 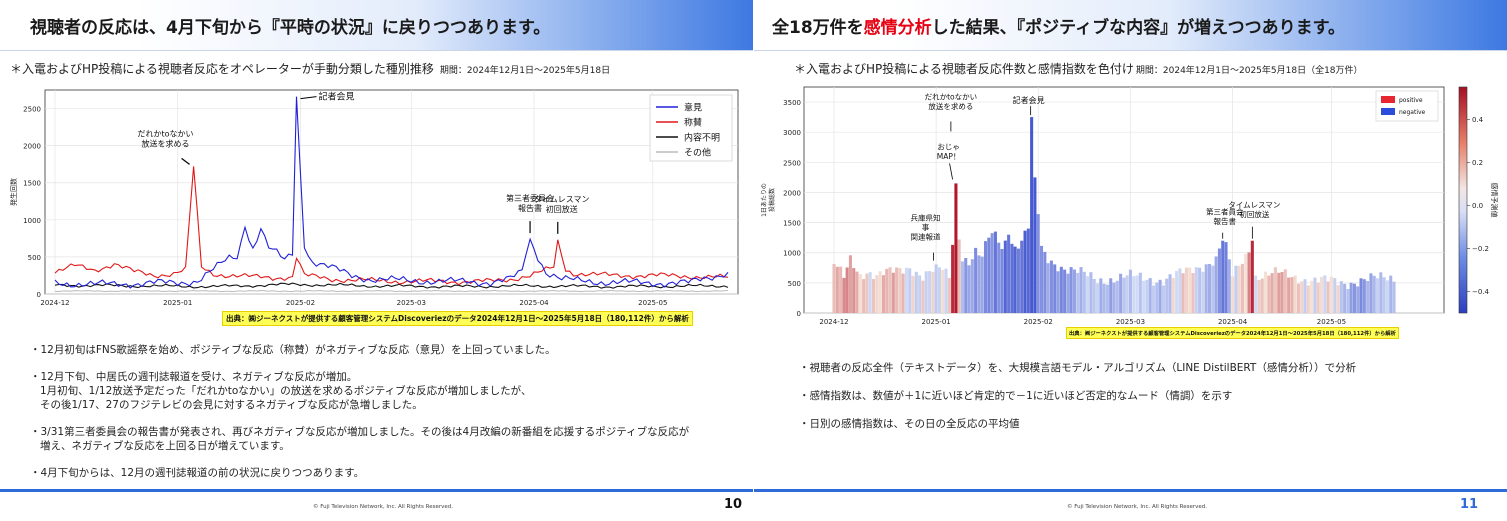 I want to click on y-tick-label: 2500, so click(x=792, y=163).